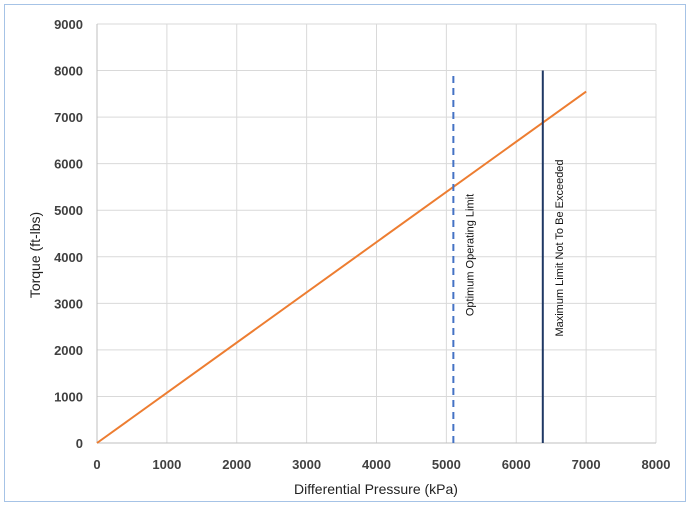 The height and width of the screenshot is (506, 692). I want to click on optimum-limit-label: Optimum Operating Limit, so click(470, 255).